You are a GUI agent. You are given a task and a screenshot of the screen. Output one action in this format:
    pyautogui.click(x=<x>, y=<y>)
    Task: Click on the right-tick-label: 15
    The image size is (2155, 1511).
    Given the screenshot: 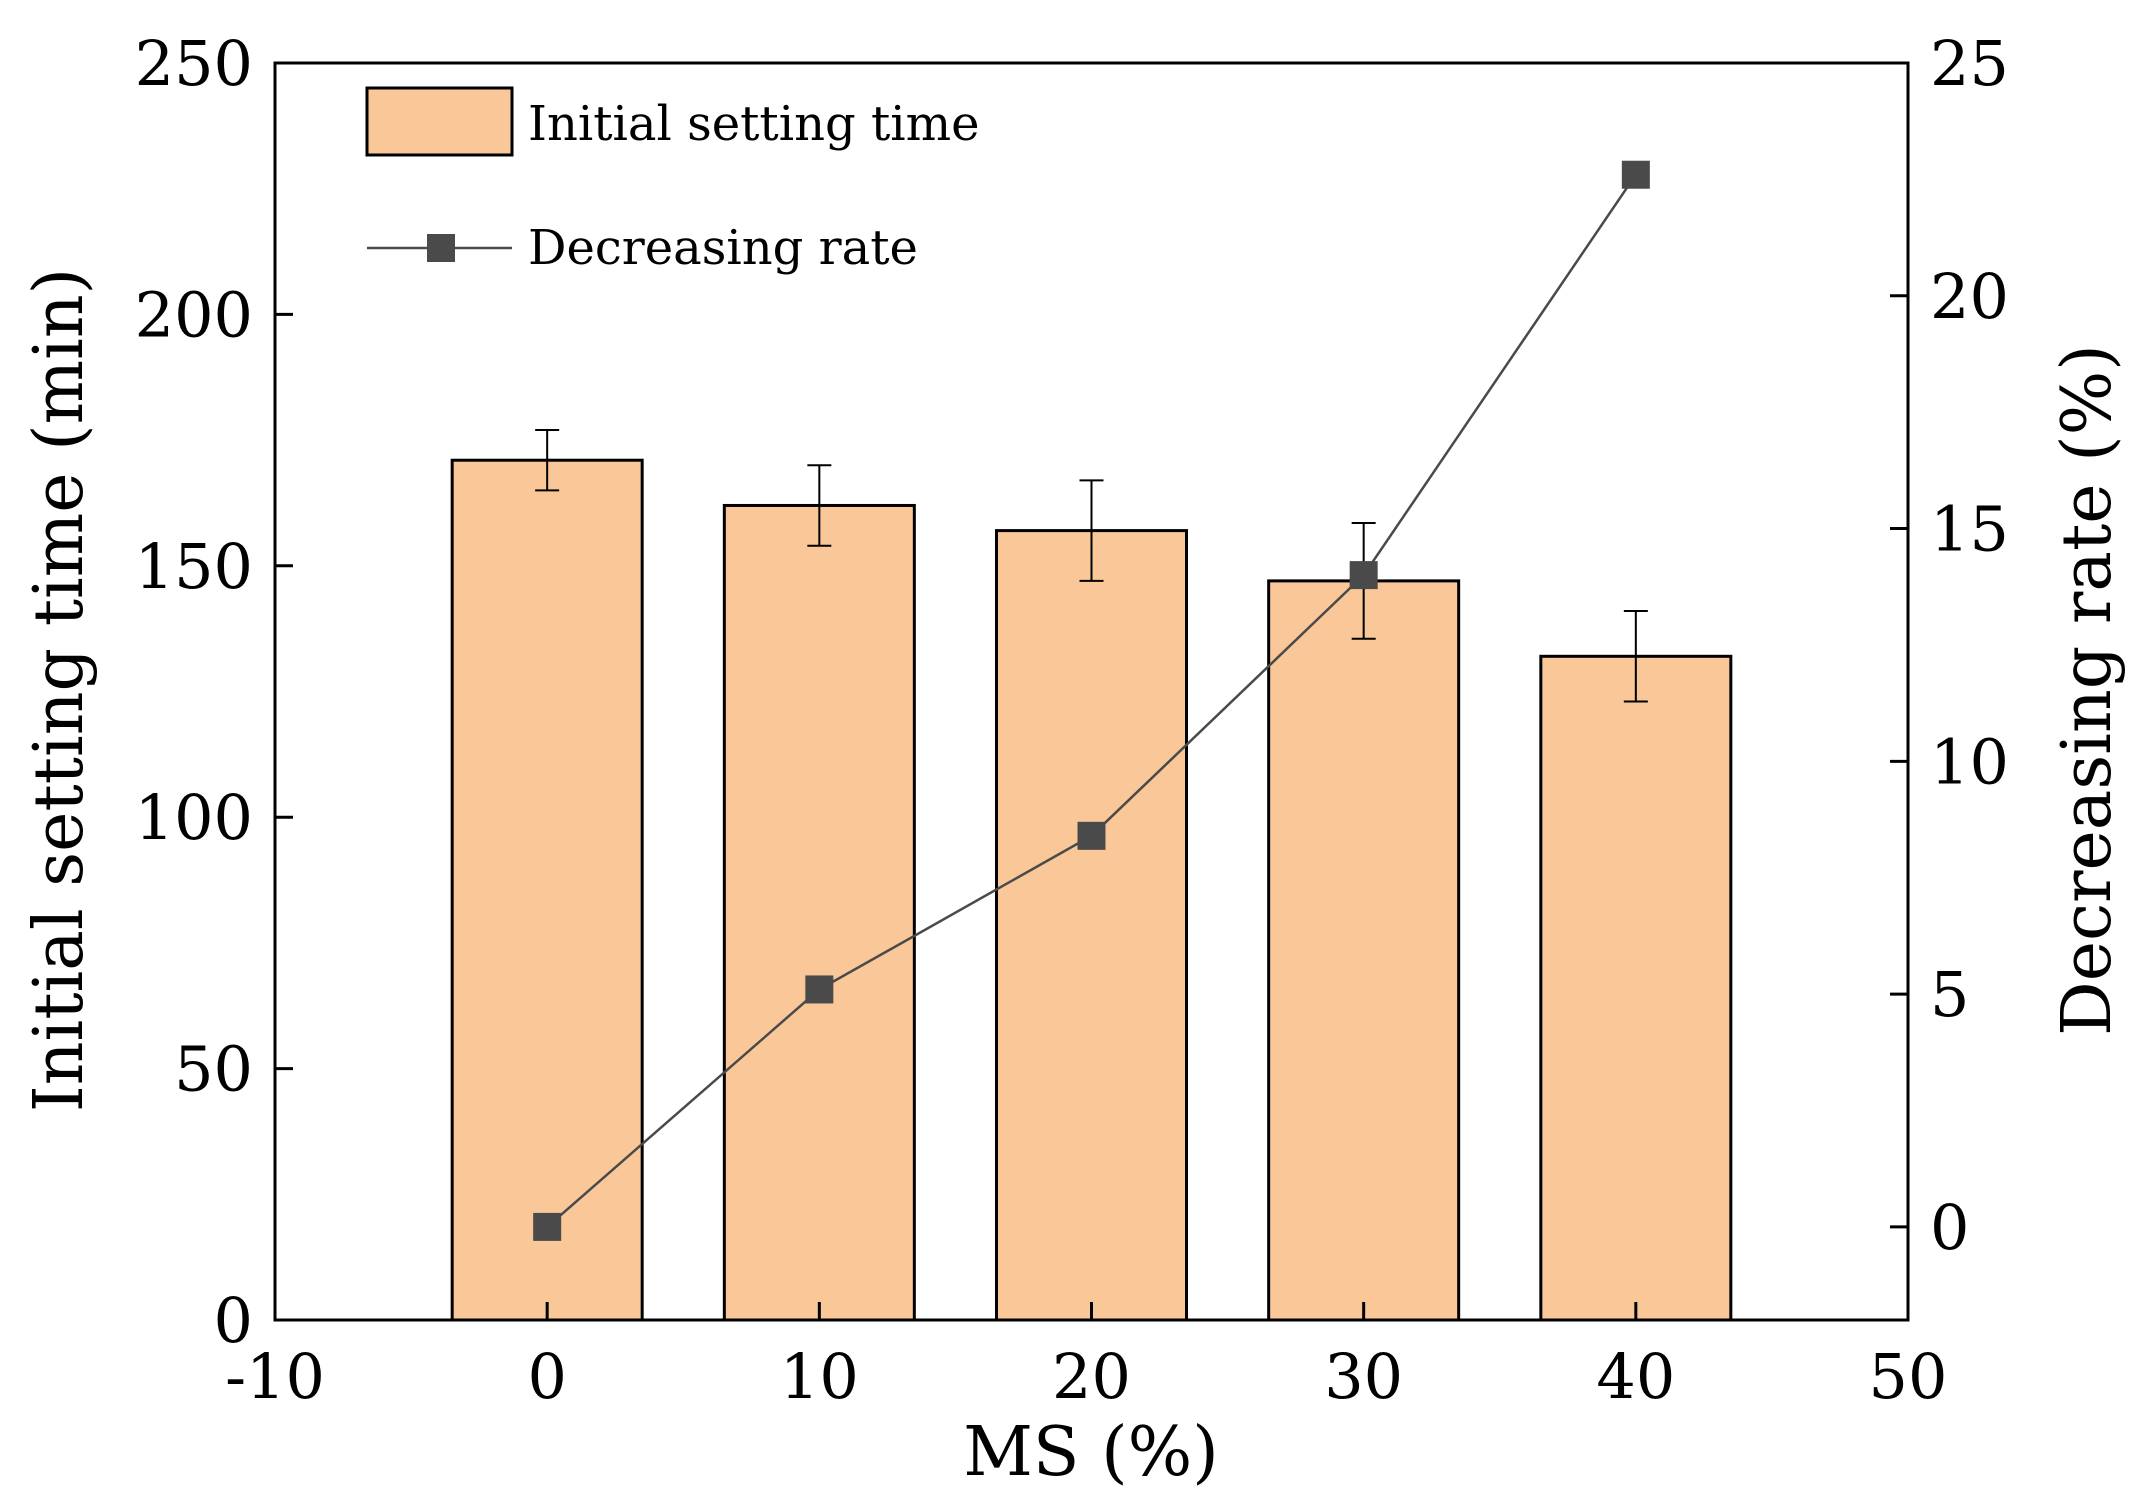 What is the action you would take?
    pyautogui.click(x=1969, y=529)
    